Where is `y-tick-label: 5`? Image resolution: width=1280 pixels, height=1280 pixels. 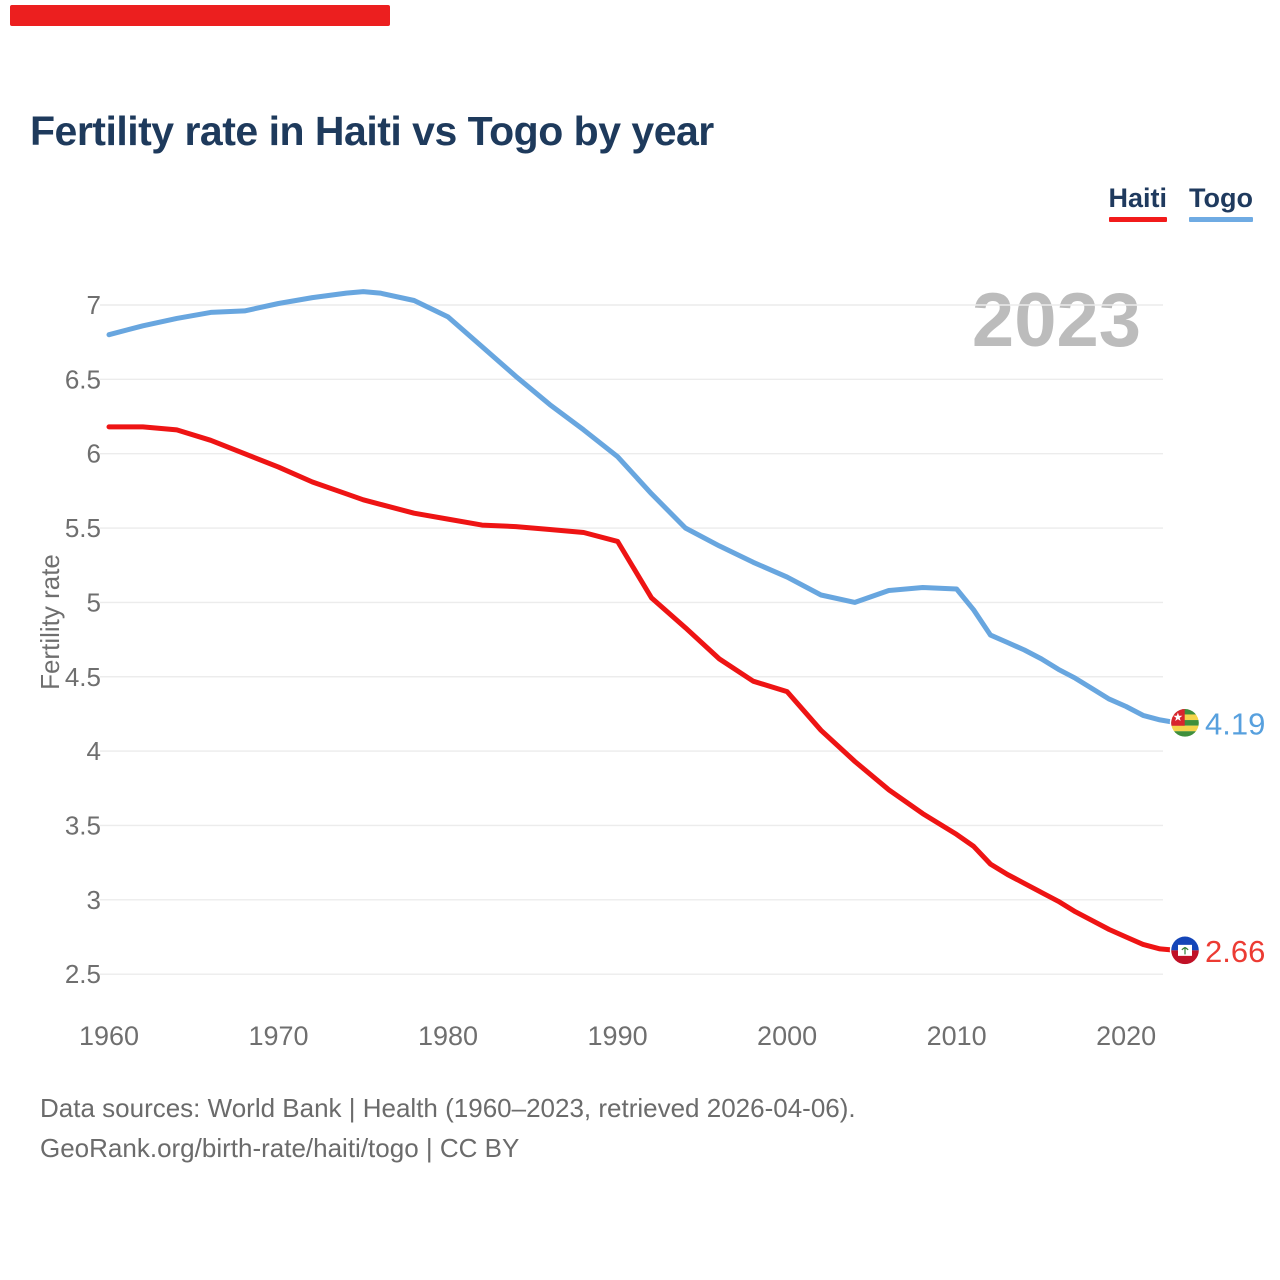 y-tick-label: 5 is located at coordinates (94, 602).